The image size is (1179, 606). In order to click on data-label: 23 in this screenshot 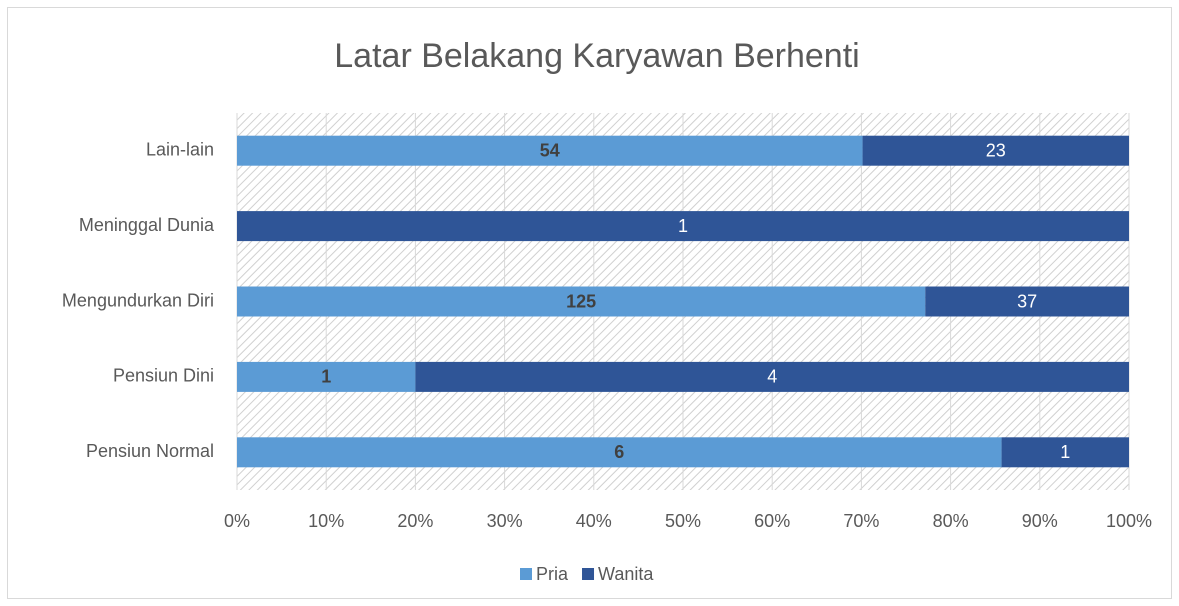, I will do `click(996, 150)`.